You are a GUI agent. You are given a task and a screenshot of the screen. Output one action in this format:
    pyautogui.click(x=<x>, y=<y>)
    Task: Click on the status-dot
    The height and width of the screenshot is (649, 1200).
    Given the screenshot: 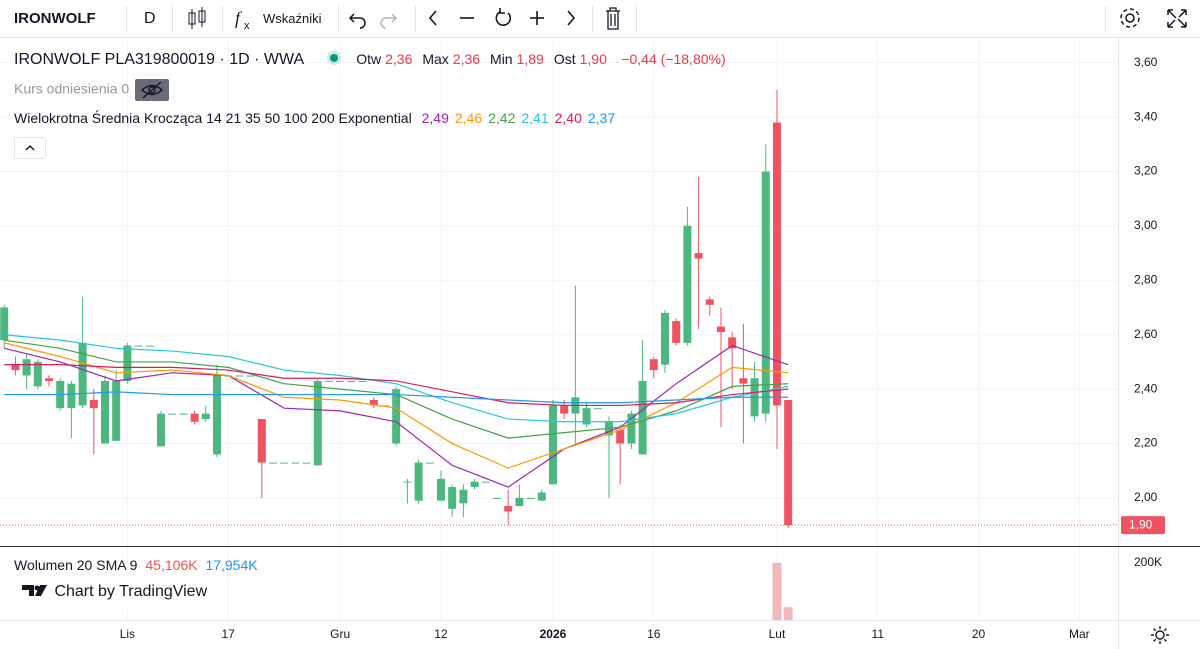 What is the action you would take?
    pyautogui.click(x=333, y=58)
    